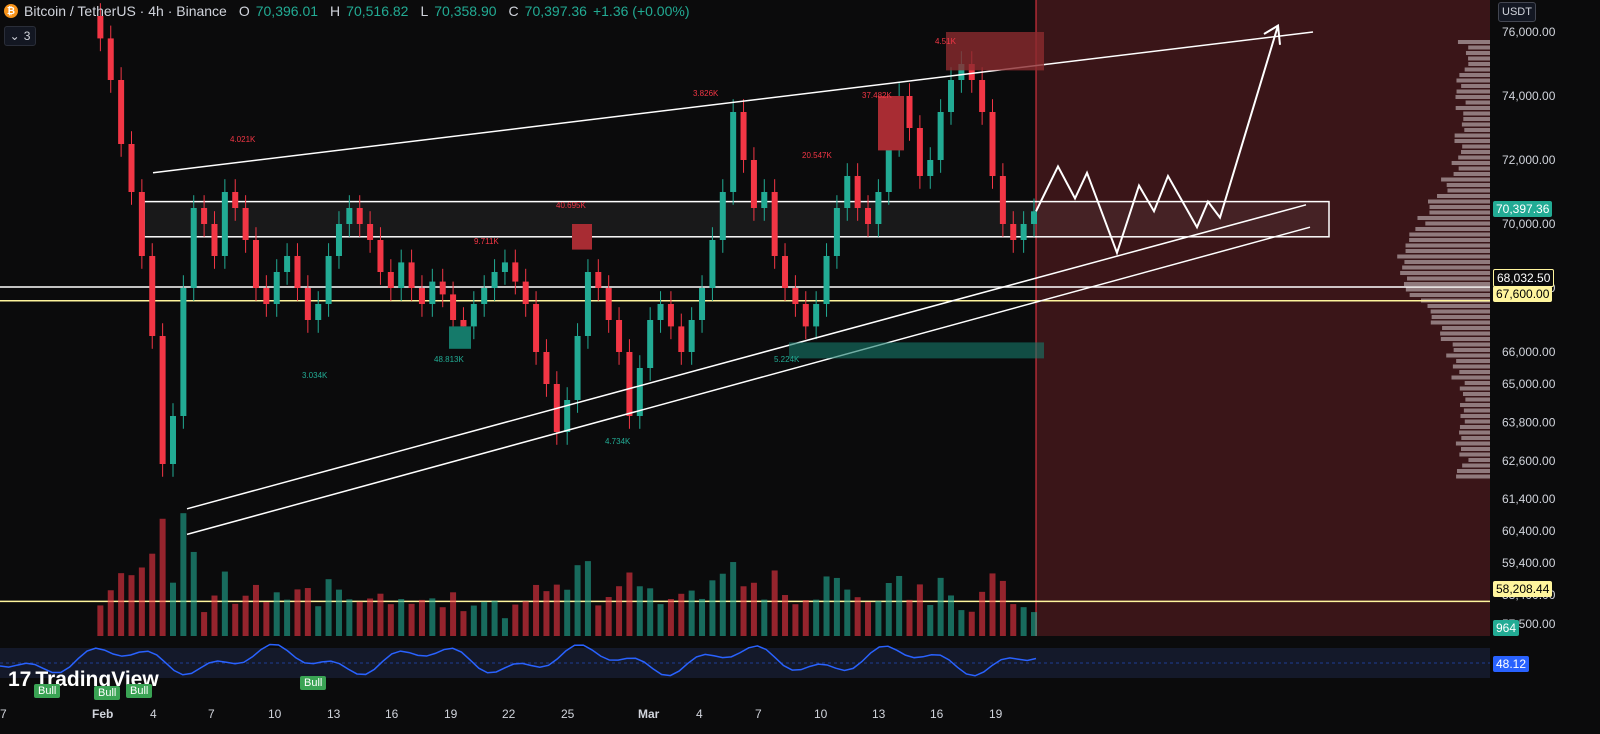  I want to click on volume-annotation: 37.482K, so click(877, 95).